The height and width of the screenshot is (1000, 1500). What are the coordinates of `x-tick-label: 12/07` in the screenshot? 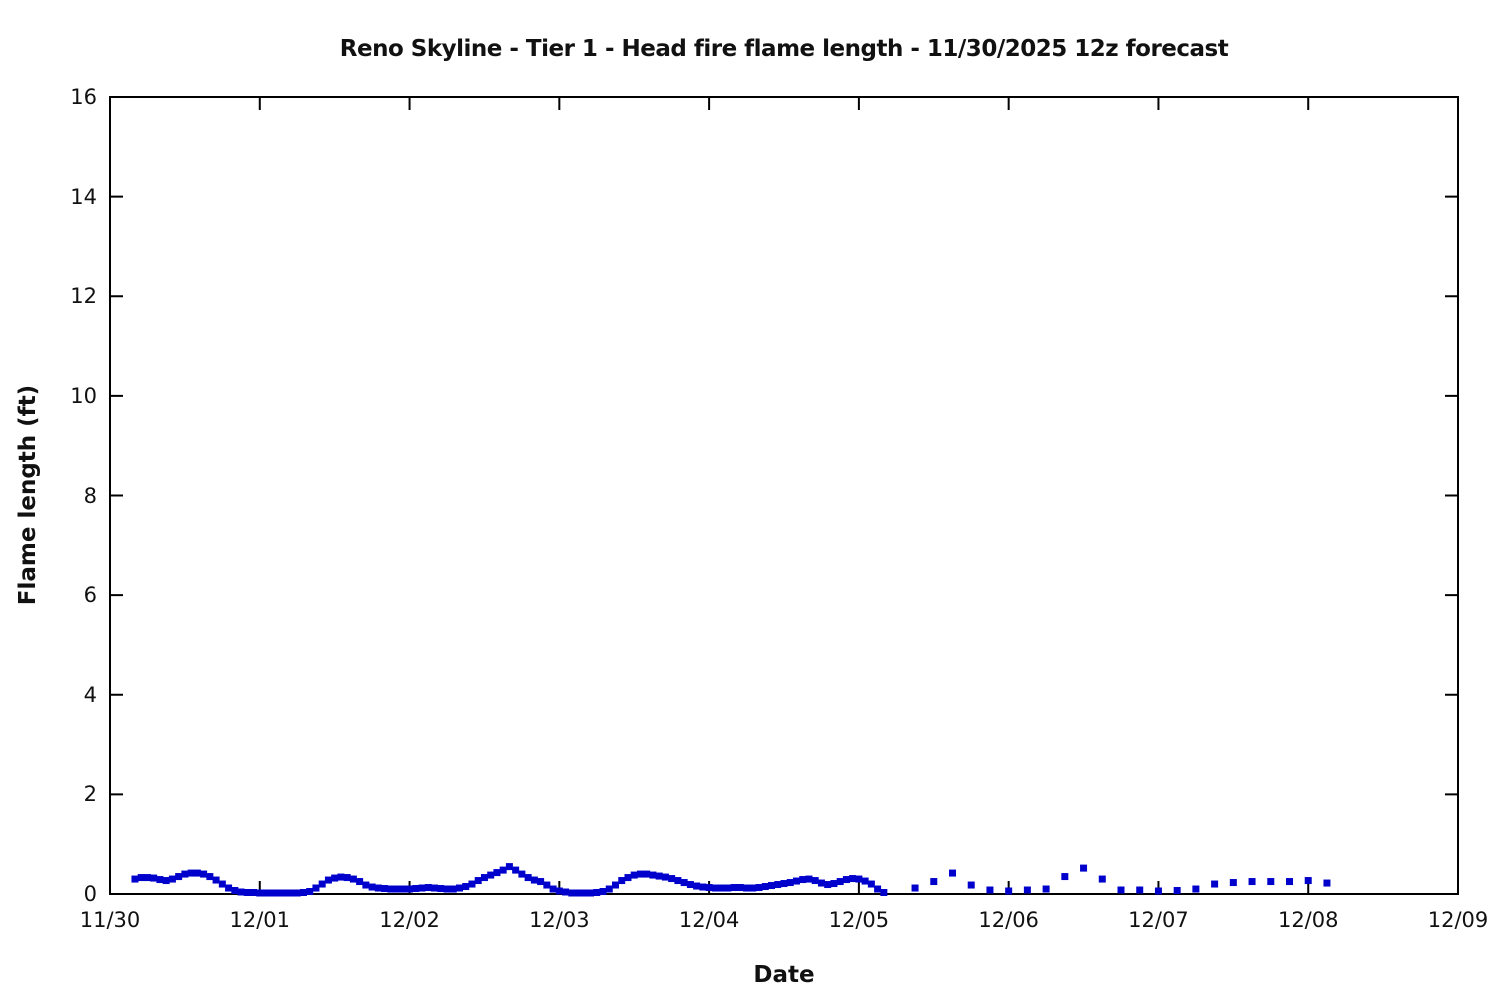 It's located at (1158, 920).